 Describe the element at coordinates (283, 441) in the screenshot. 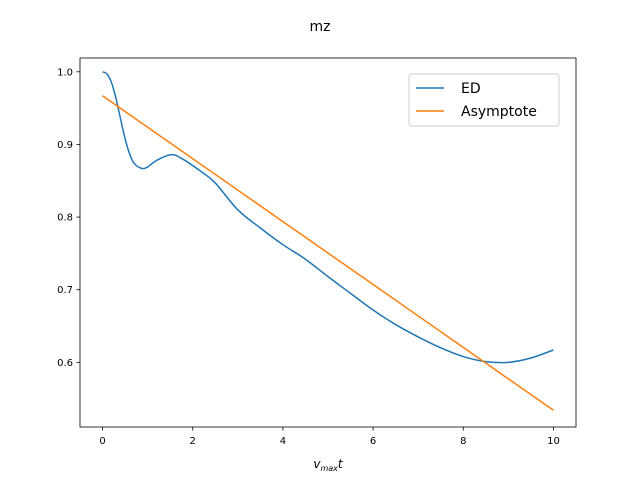

I see `x-tick-label: 4` at that location.